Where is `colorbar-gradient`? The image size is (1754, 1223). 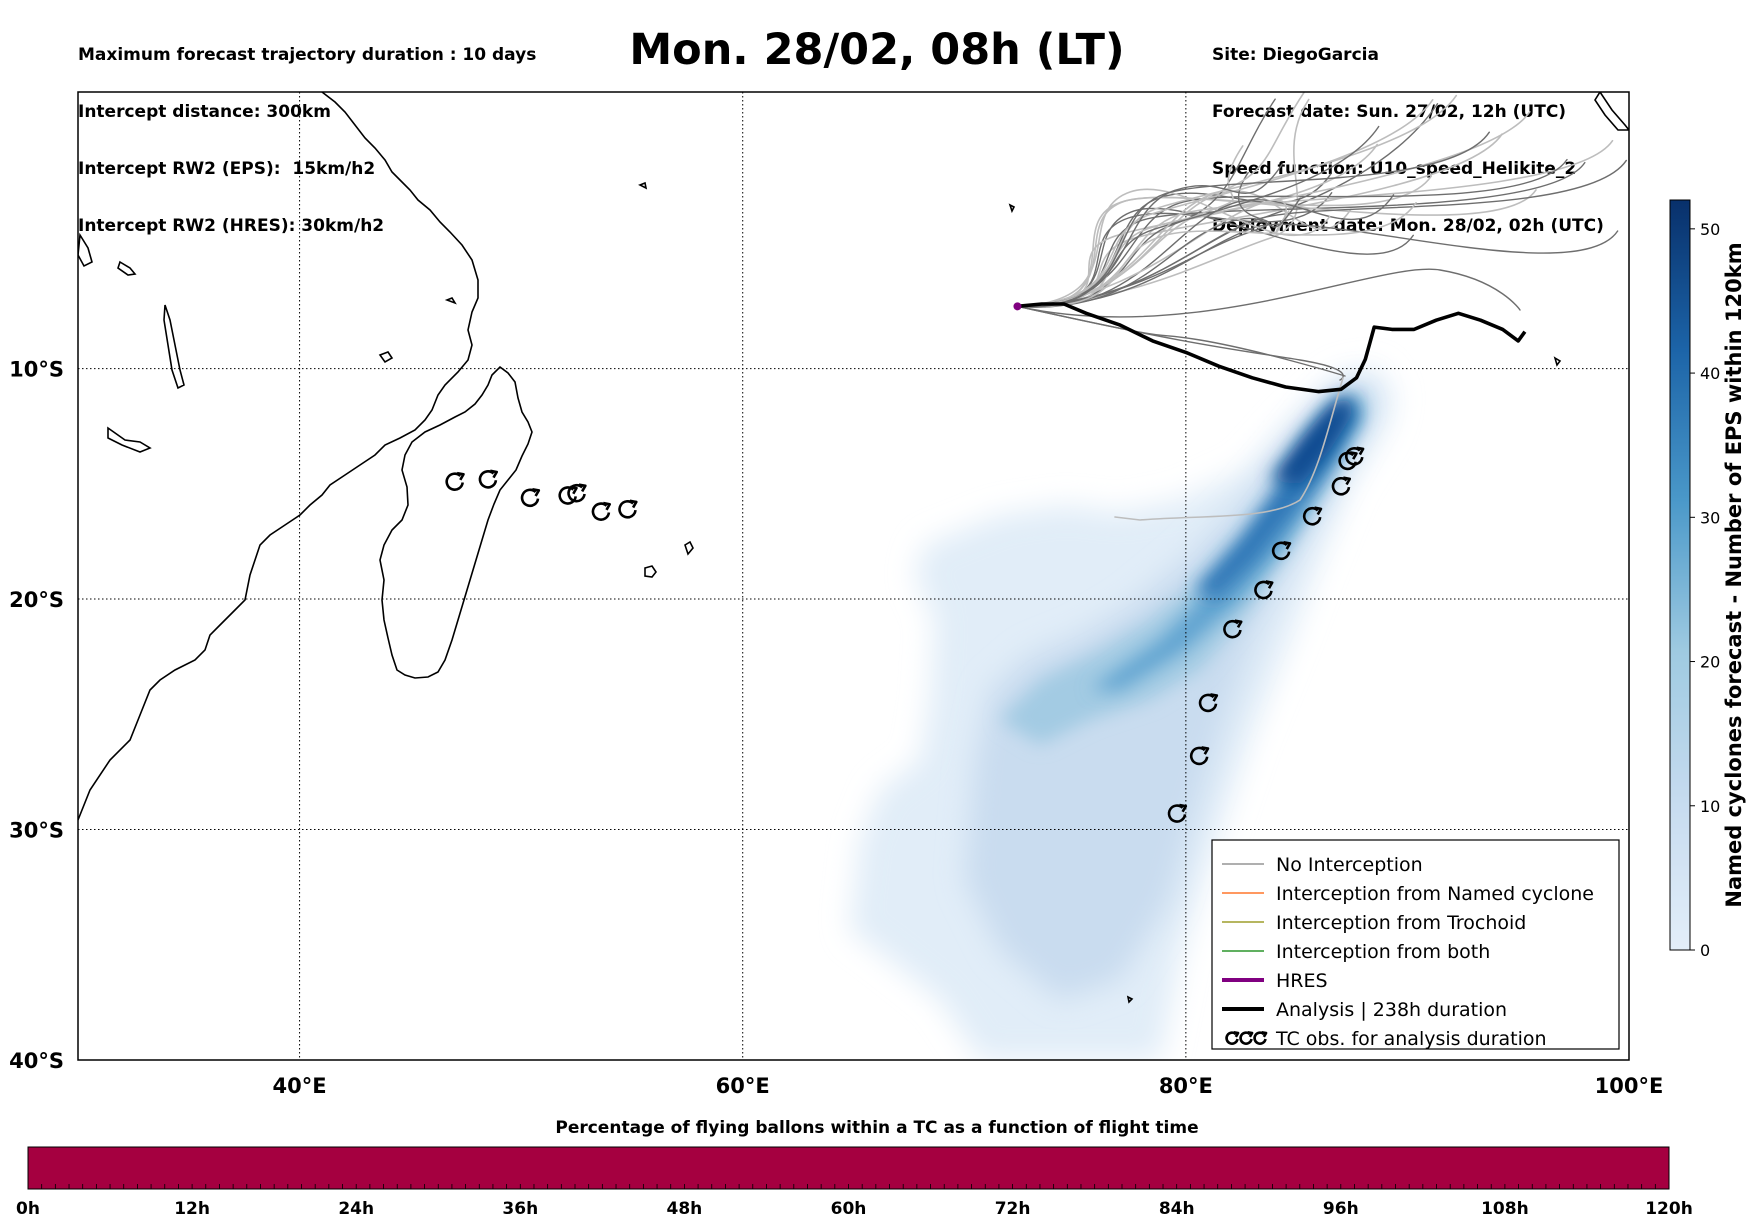
colorbar-gradient is located at coordinates (1680, 575).